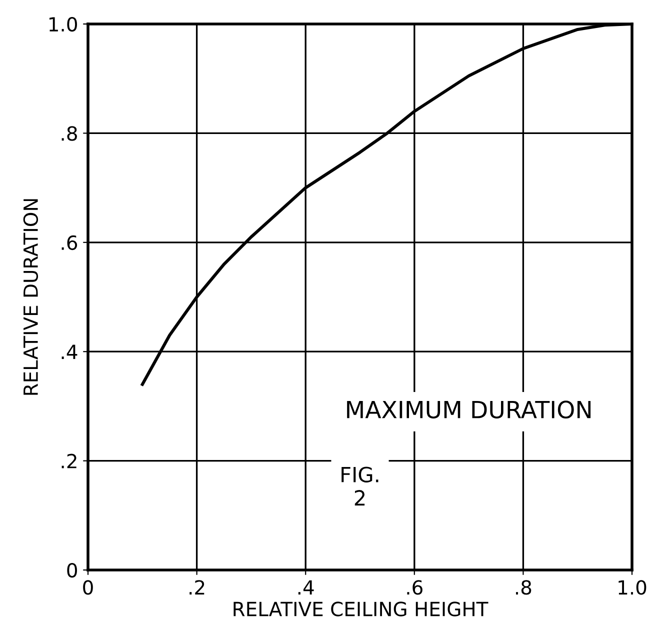 Image resolution: width=661 pixels, height=629 pixels. I want to click on y-axis-title: RELATIVE DURATION, so click(30, 297).